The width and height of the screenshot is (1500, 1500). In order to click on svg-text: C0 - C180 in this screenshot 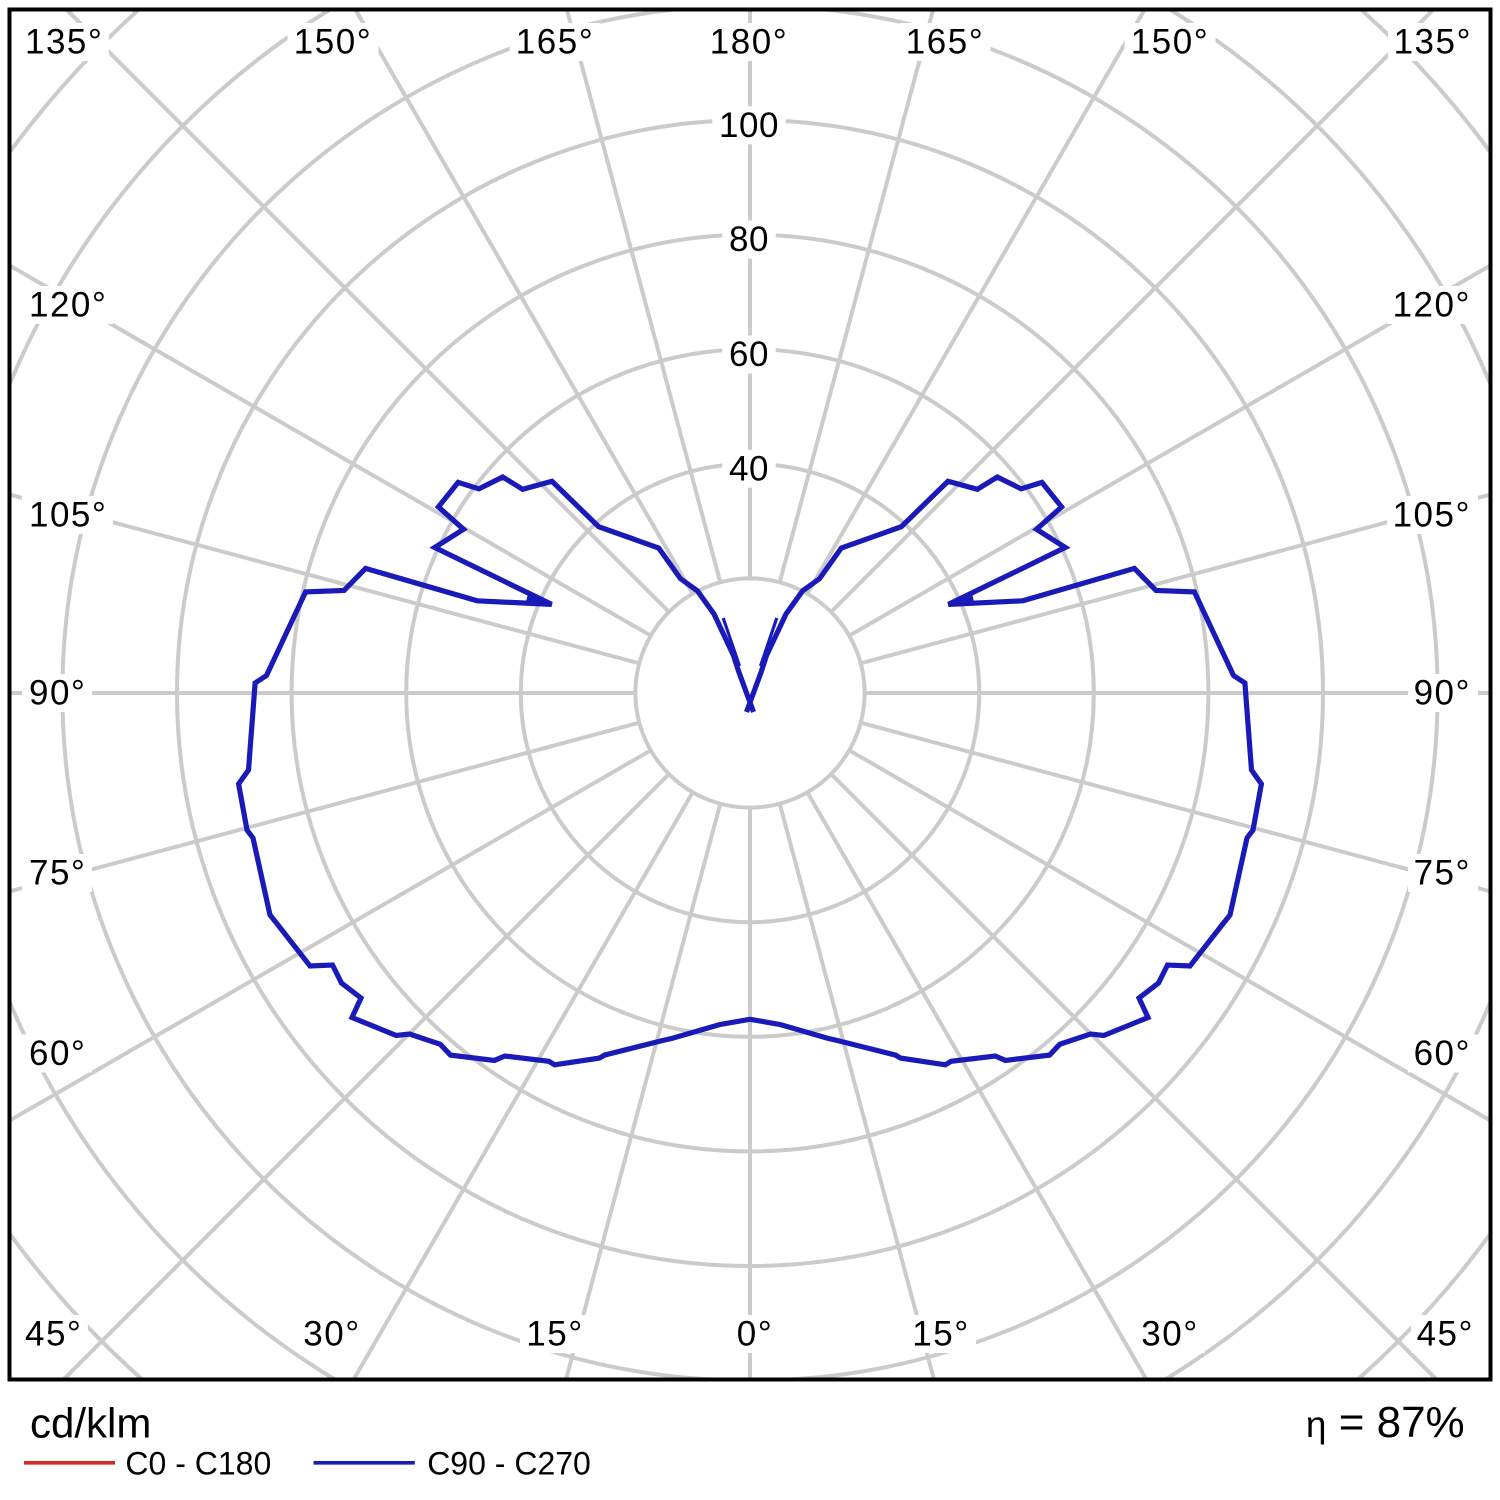, I will do `click(198, 1464)`.